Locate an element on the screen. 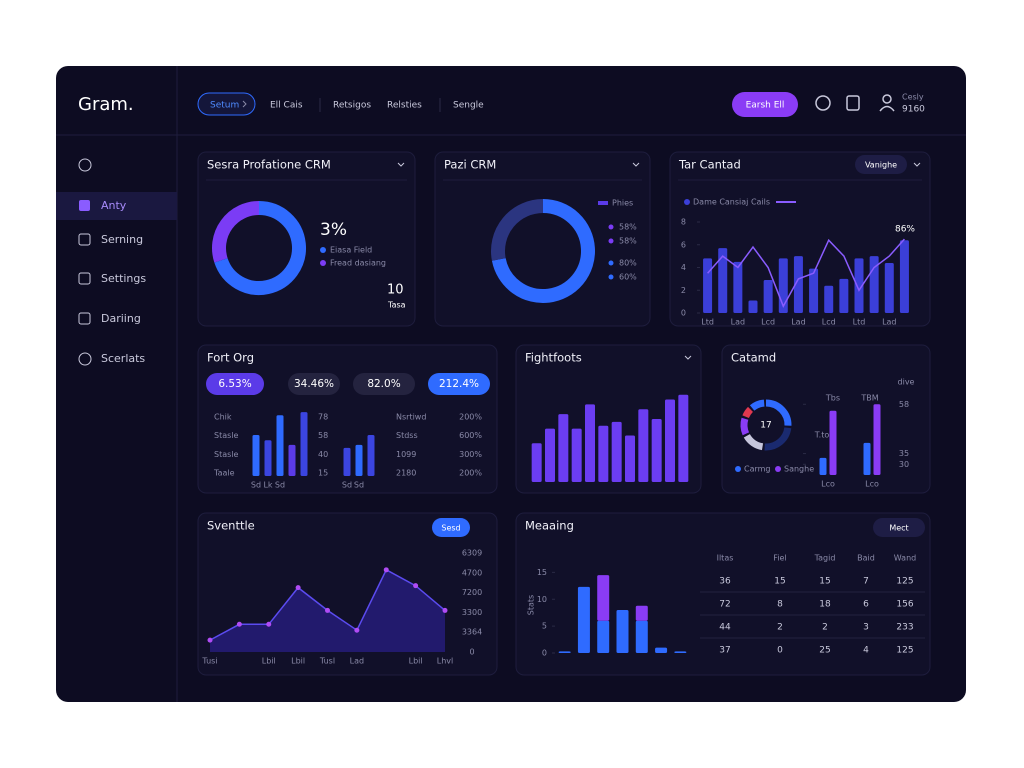 Image resolution: width=1024 pixels, height=768 pixels. nav-active: Setum is located at coordinates (224, 106).